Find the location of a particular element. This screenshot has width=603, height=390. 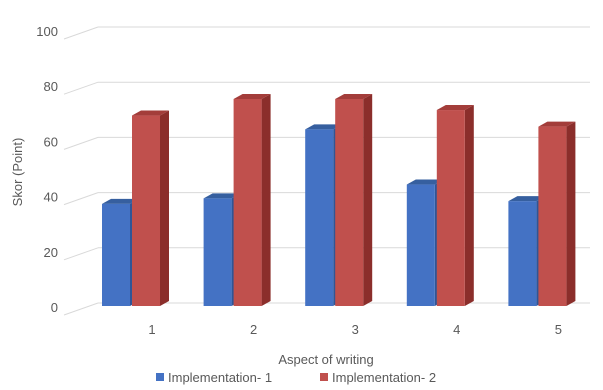

y-tick-label: 40 is located at coordinates (51, 197).